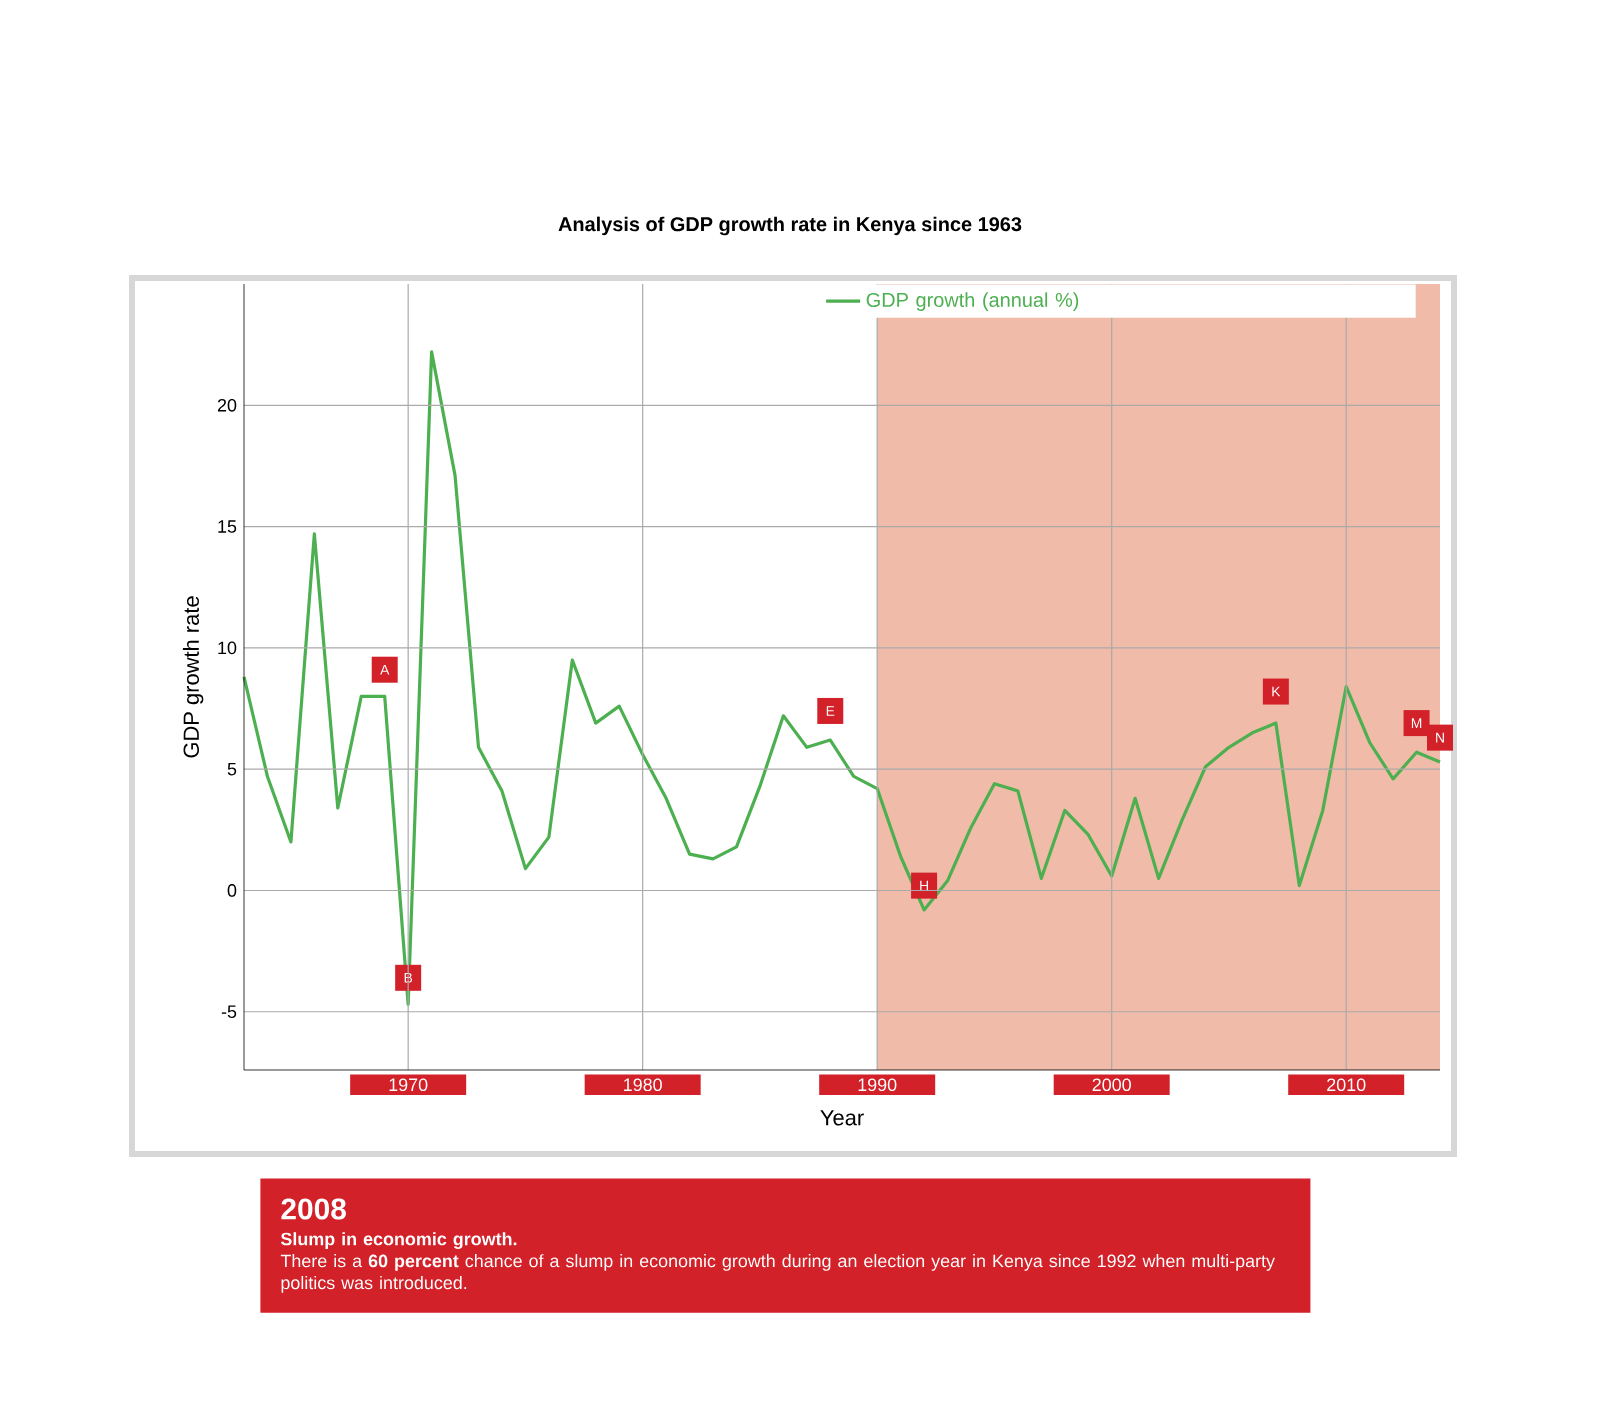 The image size is (1600, 1428). Describe the element at coordinates (643, 1085) in the screenshot. I see `x-tick-label: 1980` at that location.